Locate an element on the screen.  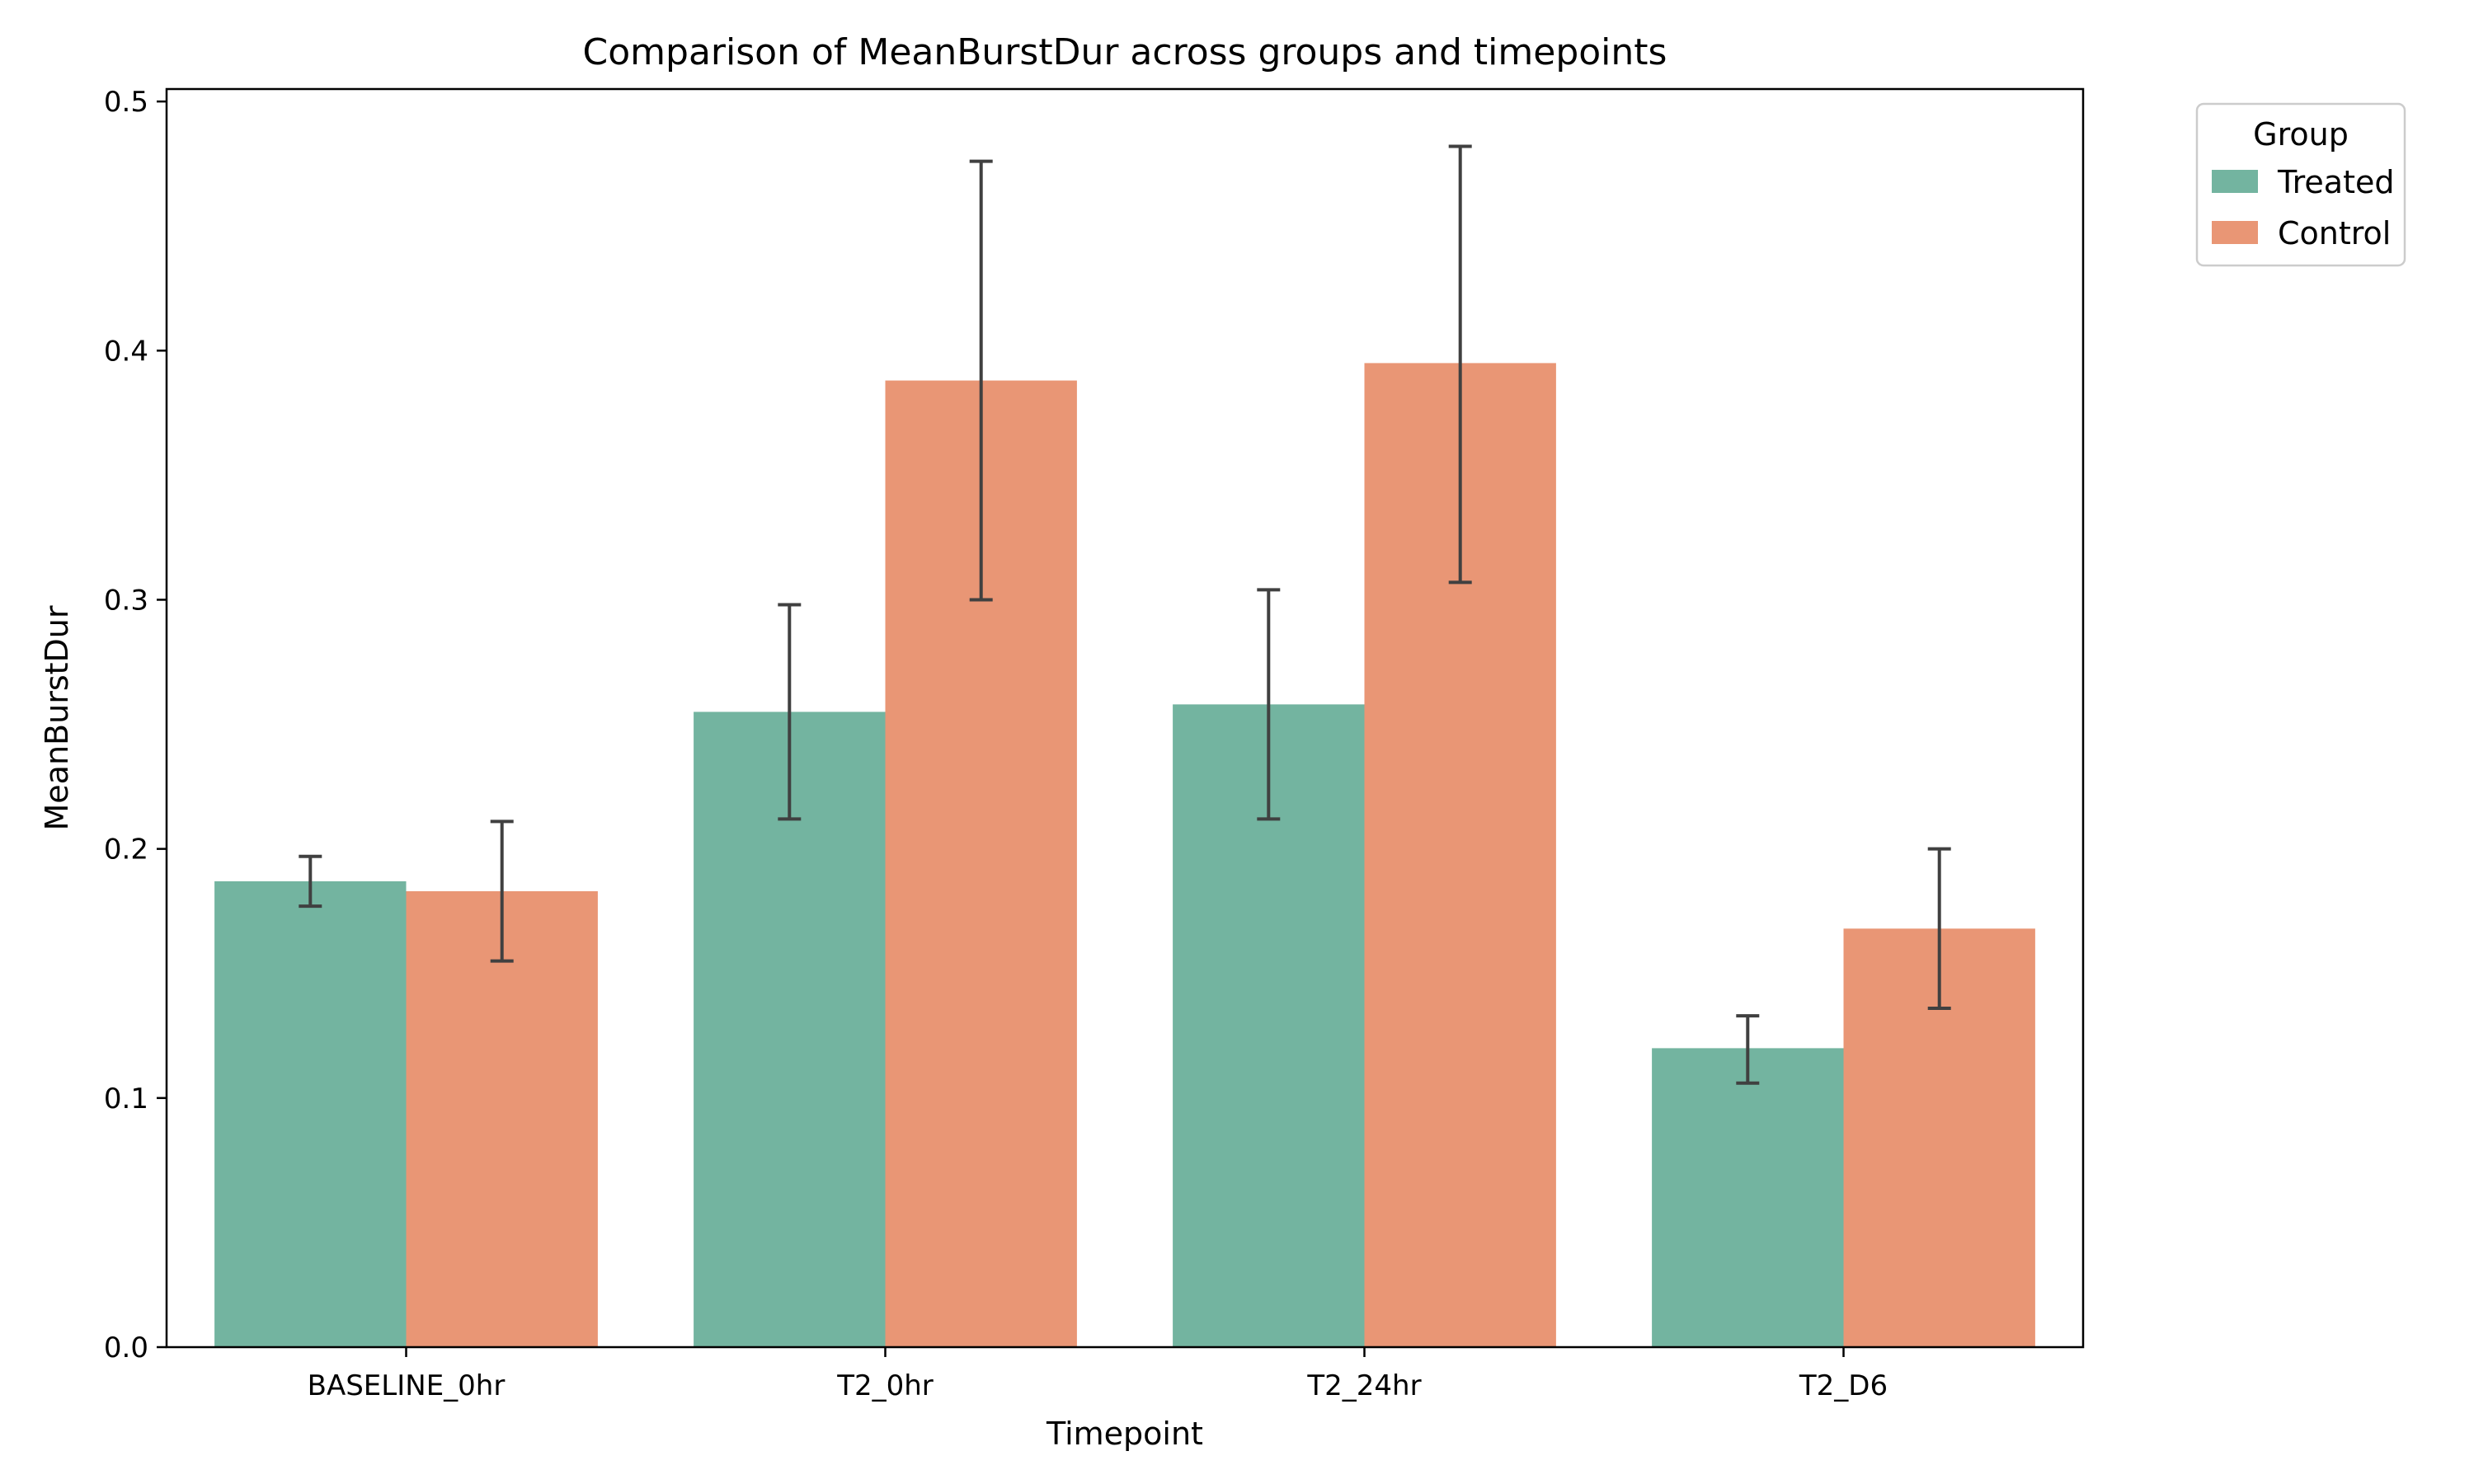
error-bar-control-t2_d6 is located at coordinates (1939, 929).